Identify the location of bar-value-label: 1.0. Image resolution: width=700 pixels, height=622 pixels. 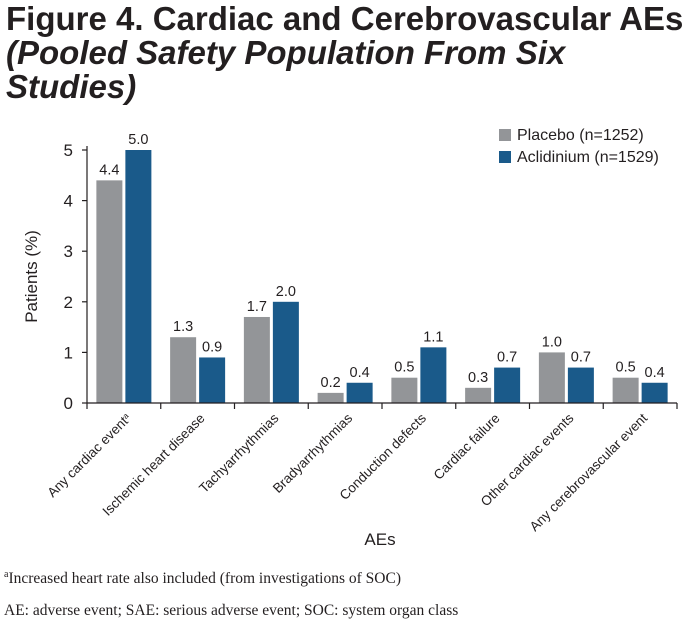
(552, 342).